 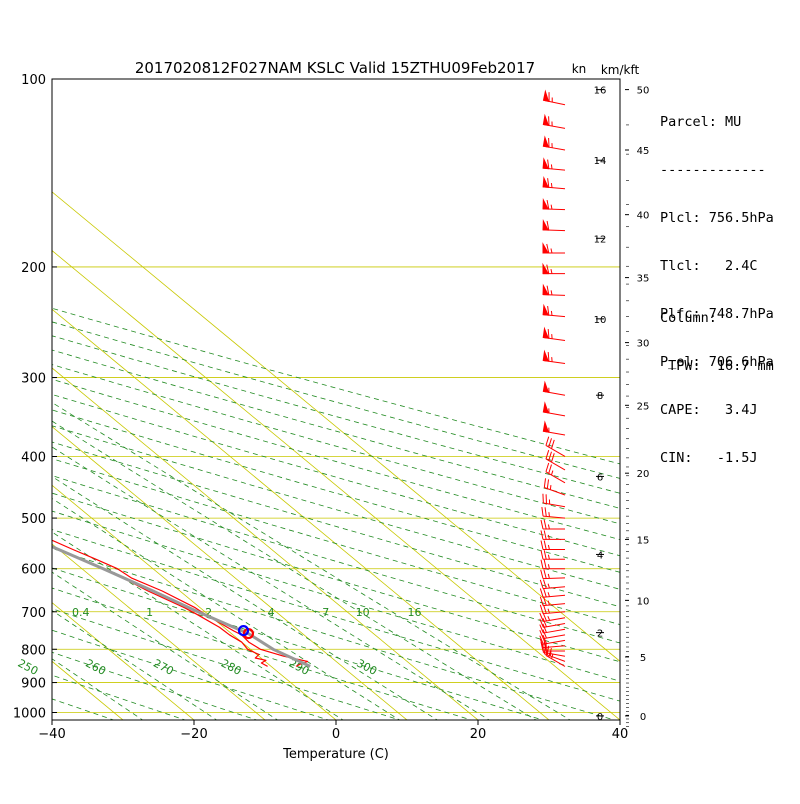 What do you see at coordinates (643, 540) in the screenshot?
I see `kft-tick-label: 15` at bounding box center [643, 540].